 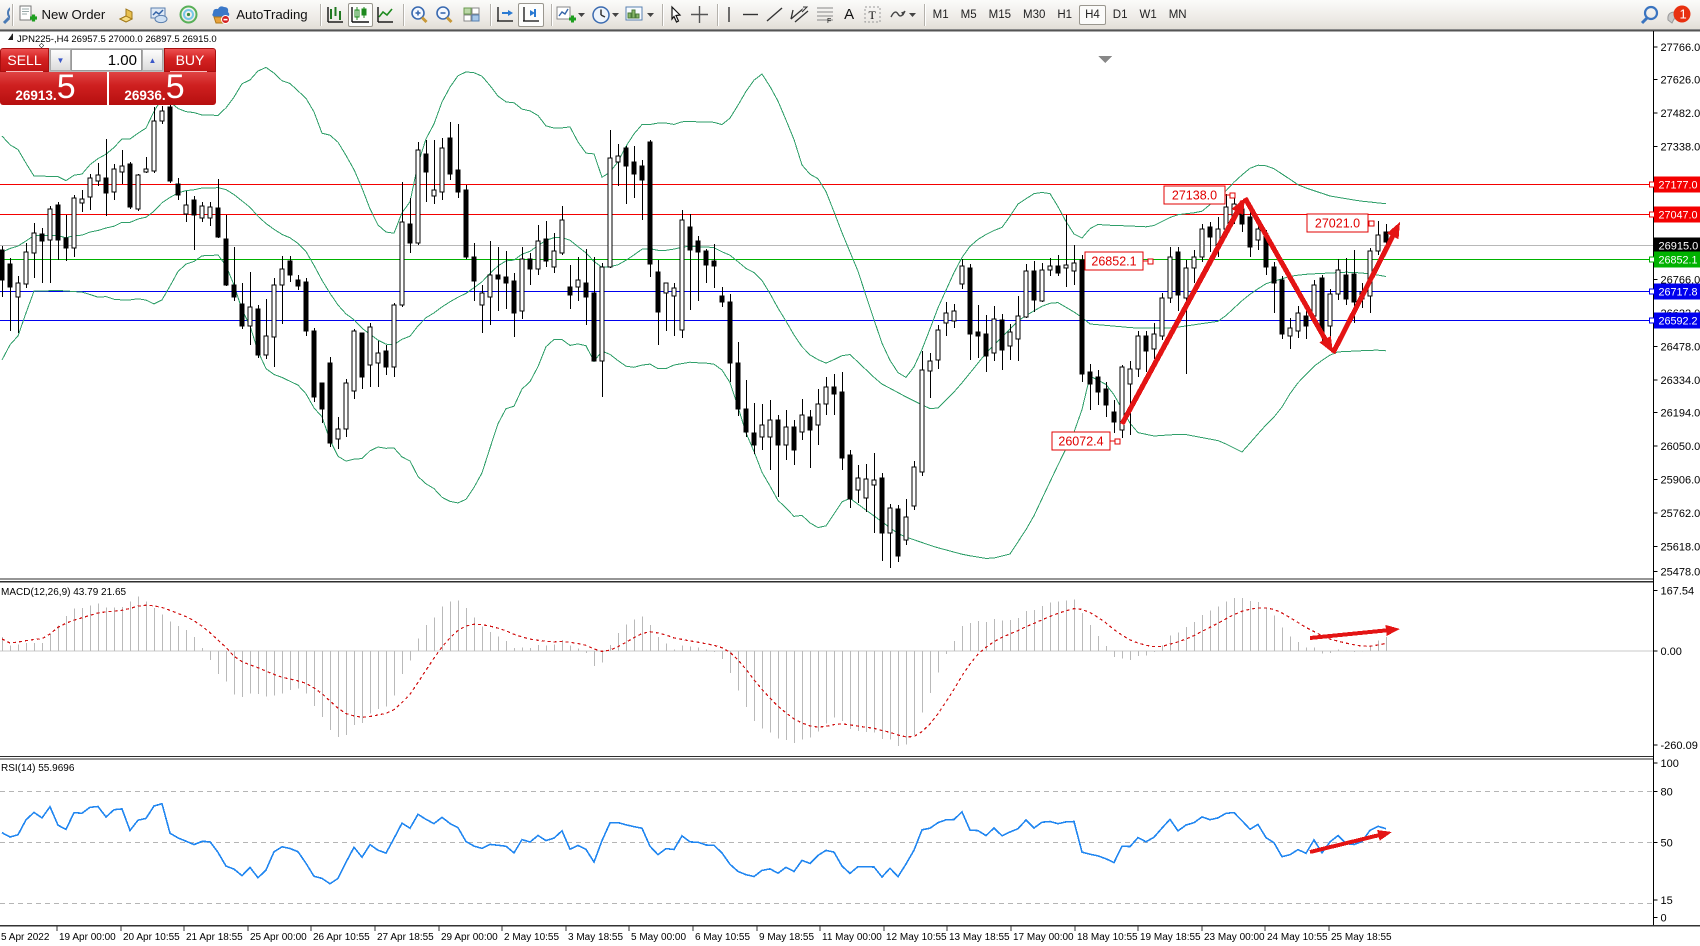 What do you see at coordinates (979, 937) in the screenshot?
I see `svg-text: 13 May 18:55` at bounding box center [979, 937].